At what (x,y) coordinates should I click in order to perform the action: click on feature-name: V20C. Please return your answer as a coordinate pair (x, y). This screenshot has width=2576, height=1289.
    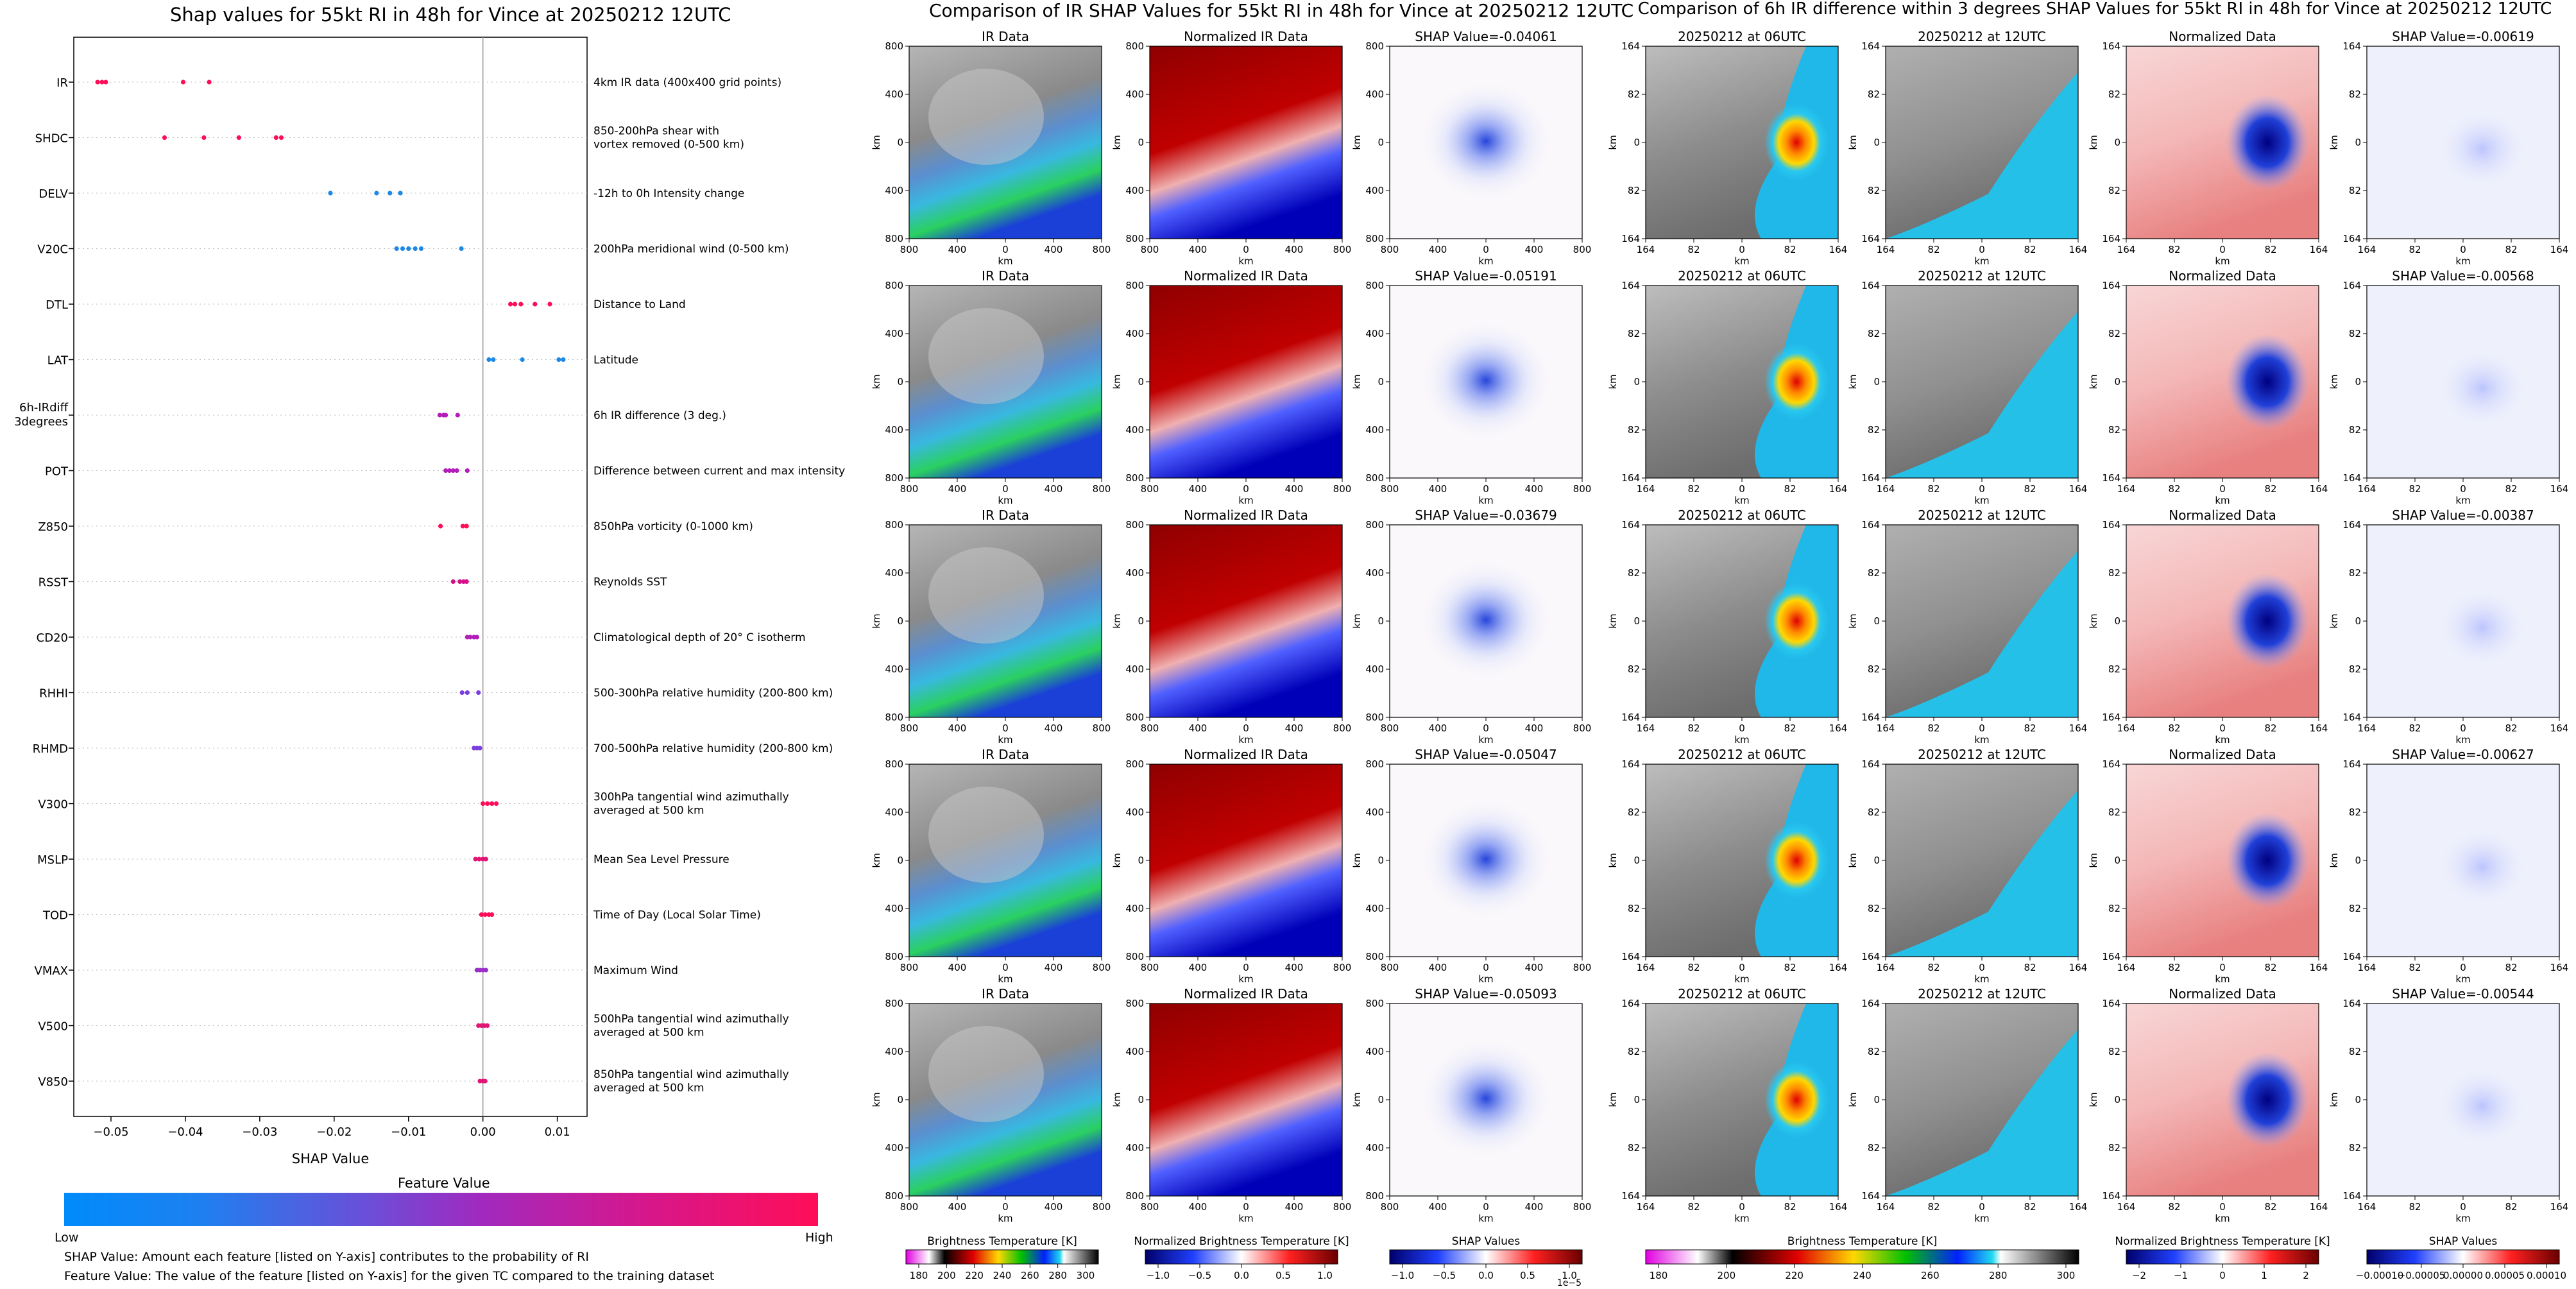
    Looking at the image, I should click on (53, 250).